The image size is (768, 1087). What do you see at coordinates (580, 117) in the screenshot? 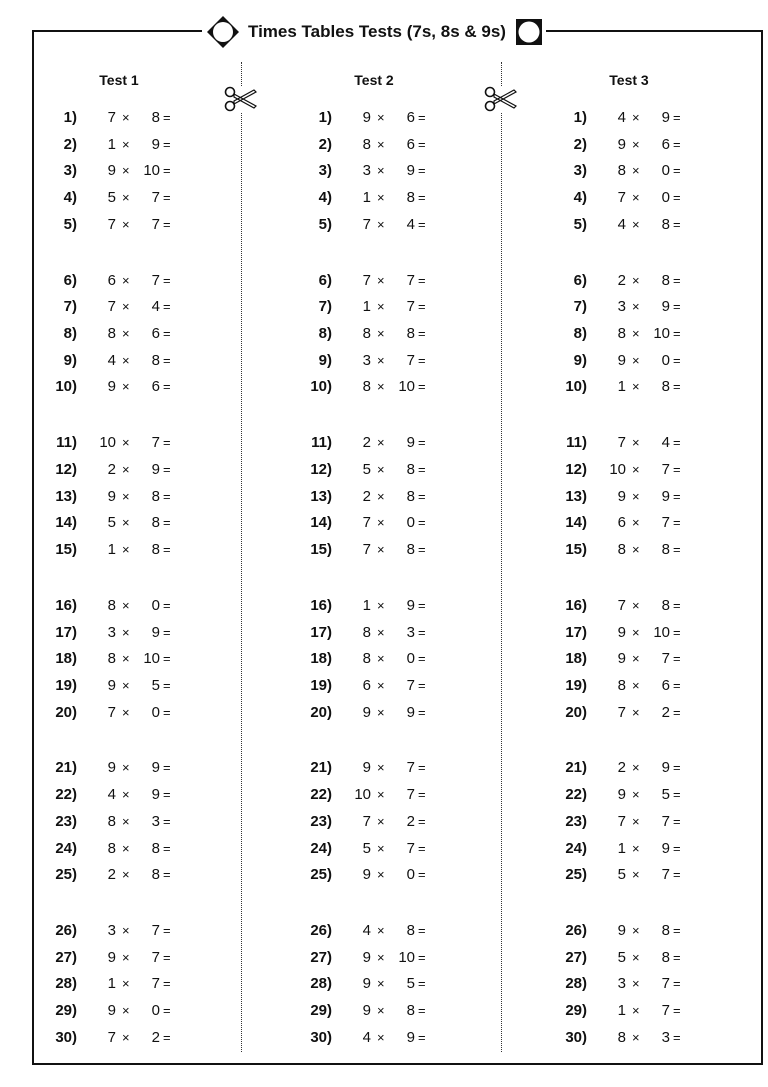
I see `problem-number: 1)` at bounding box center [580, 117].